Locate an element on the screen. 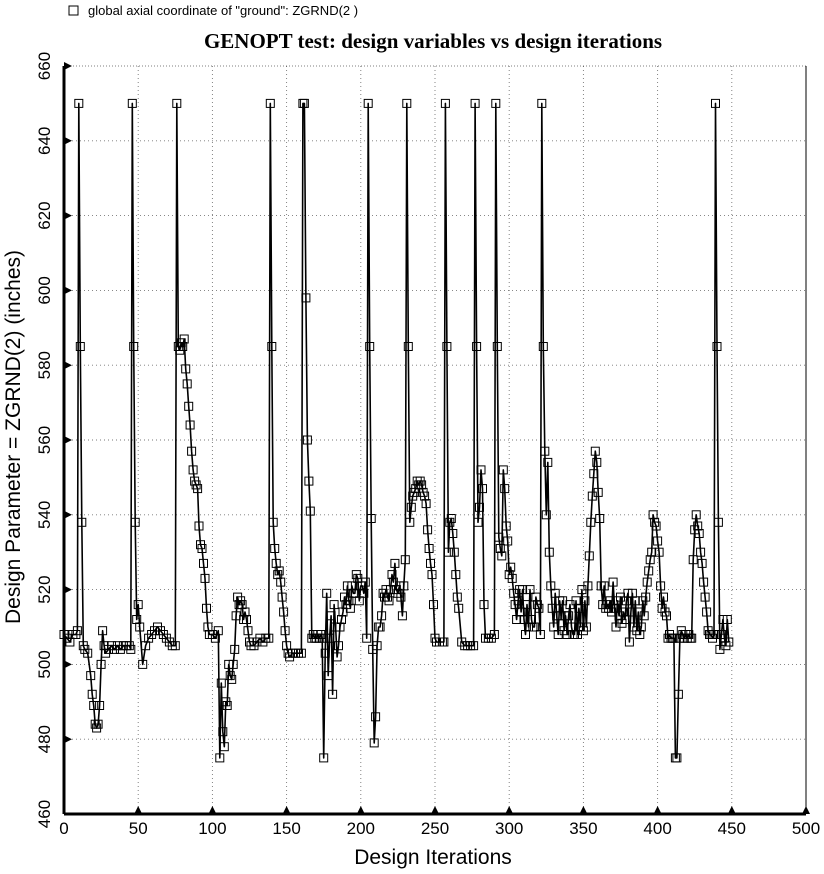 The image size is (824, 874). x-tick-label: 350 is located at coordinates (583, 828).